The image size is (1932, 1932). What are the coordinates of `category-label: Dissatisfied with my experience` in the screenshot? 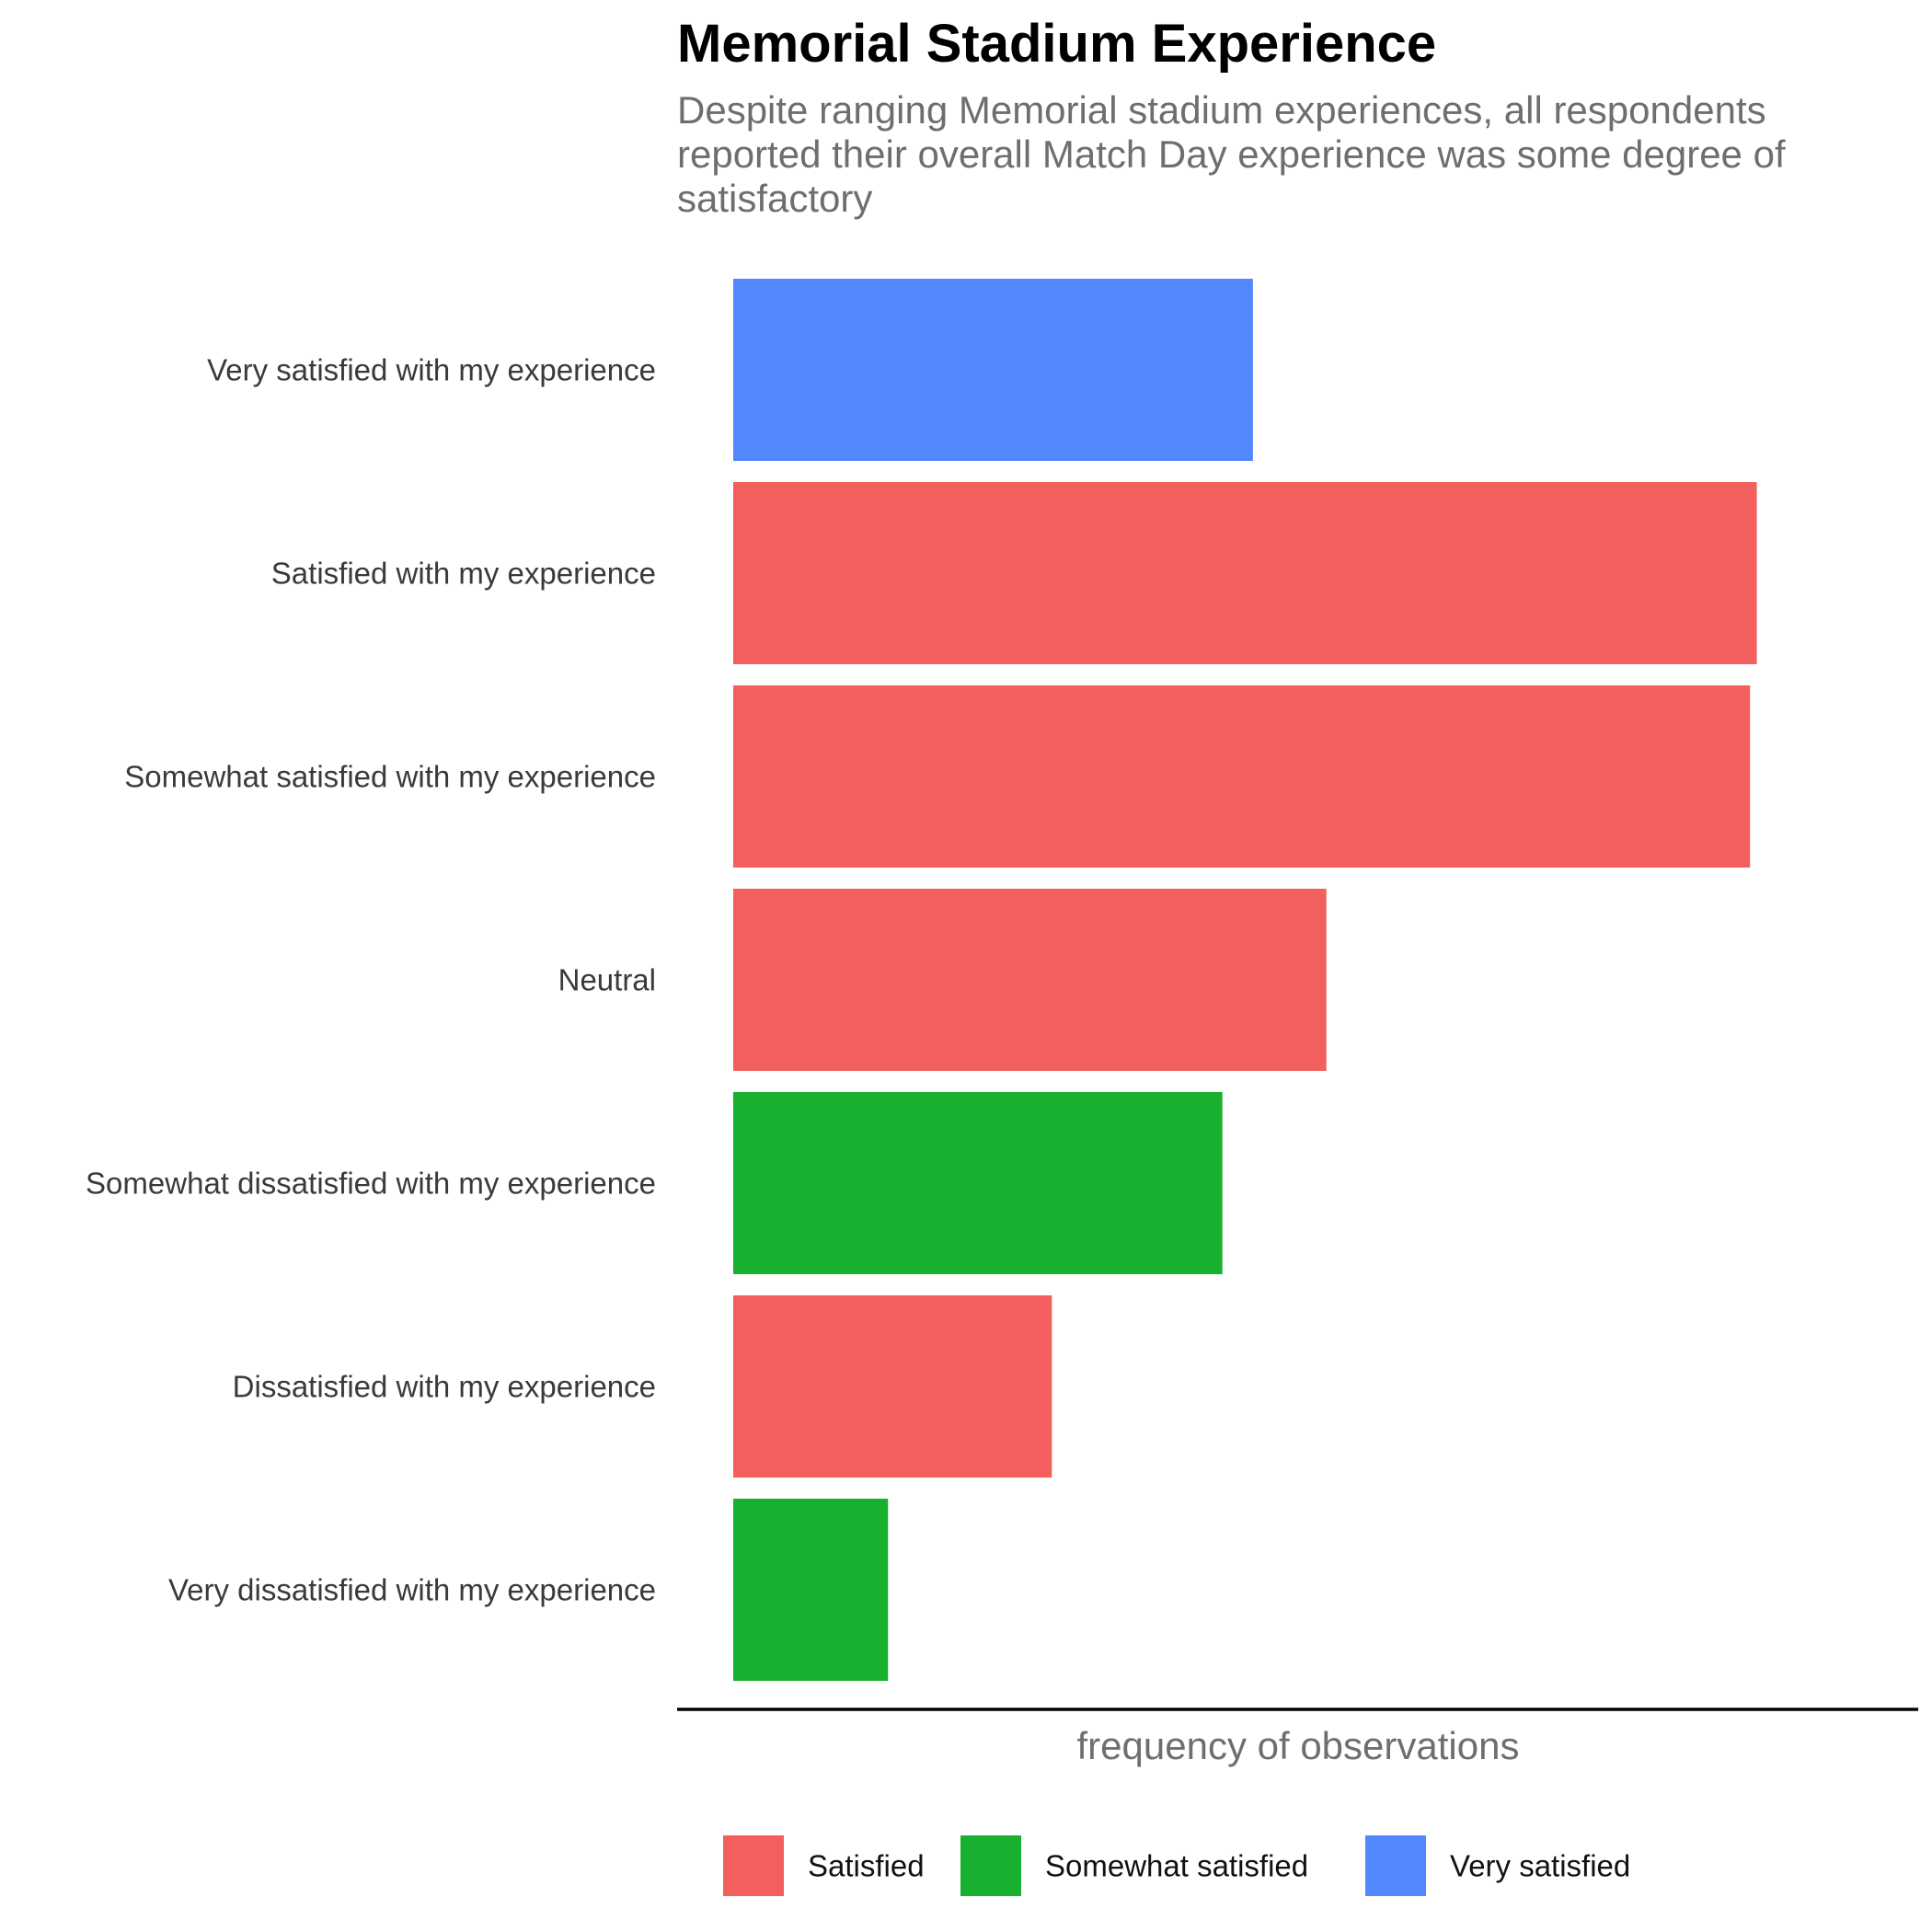 It's located at (444, 1387).